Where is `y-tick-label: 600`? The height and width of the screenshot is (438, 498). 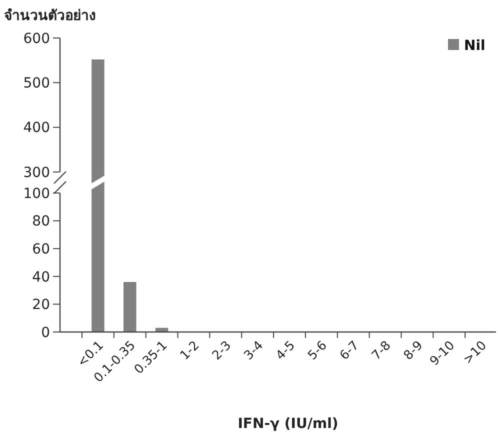
y-tick-label: 600 is located at coordinates (36, 38).